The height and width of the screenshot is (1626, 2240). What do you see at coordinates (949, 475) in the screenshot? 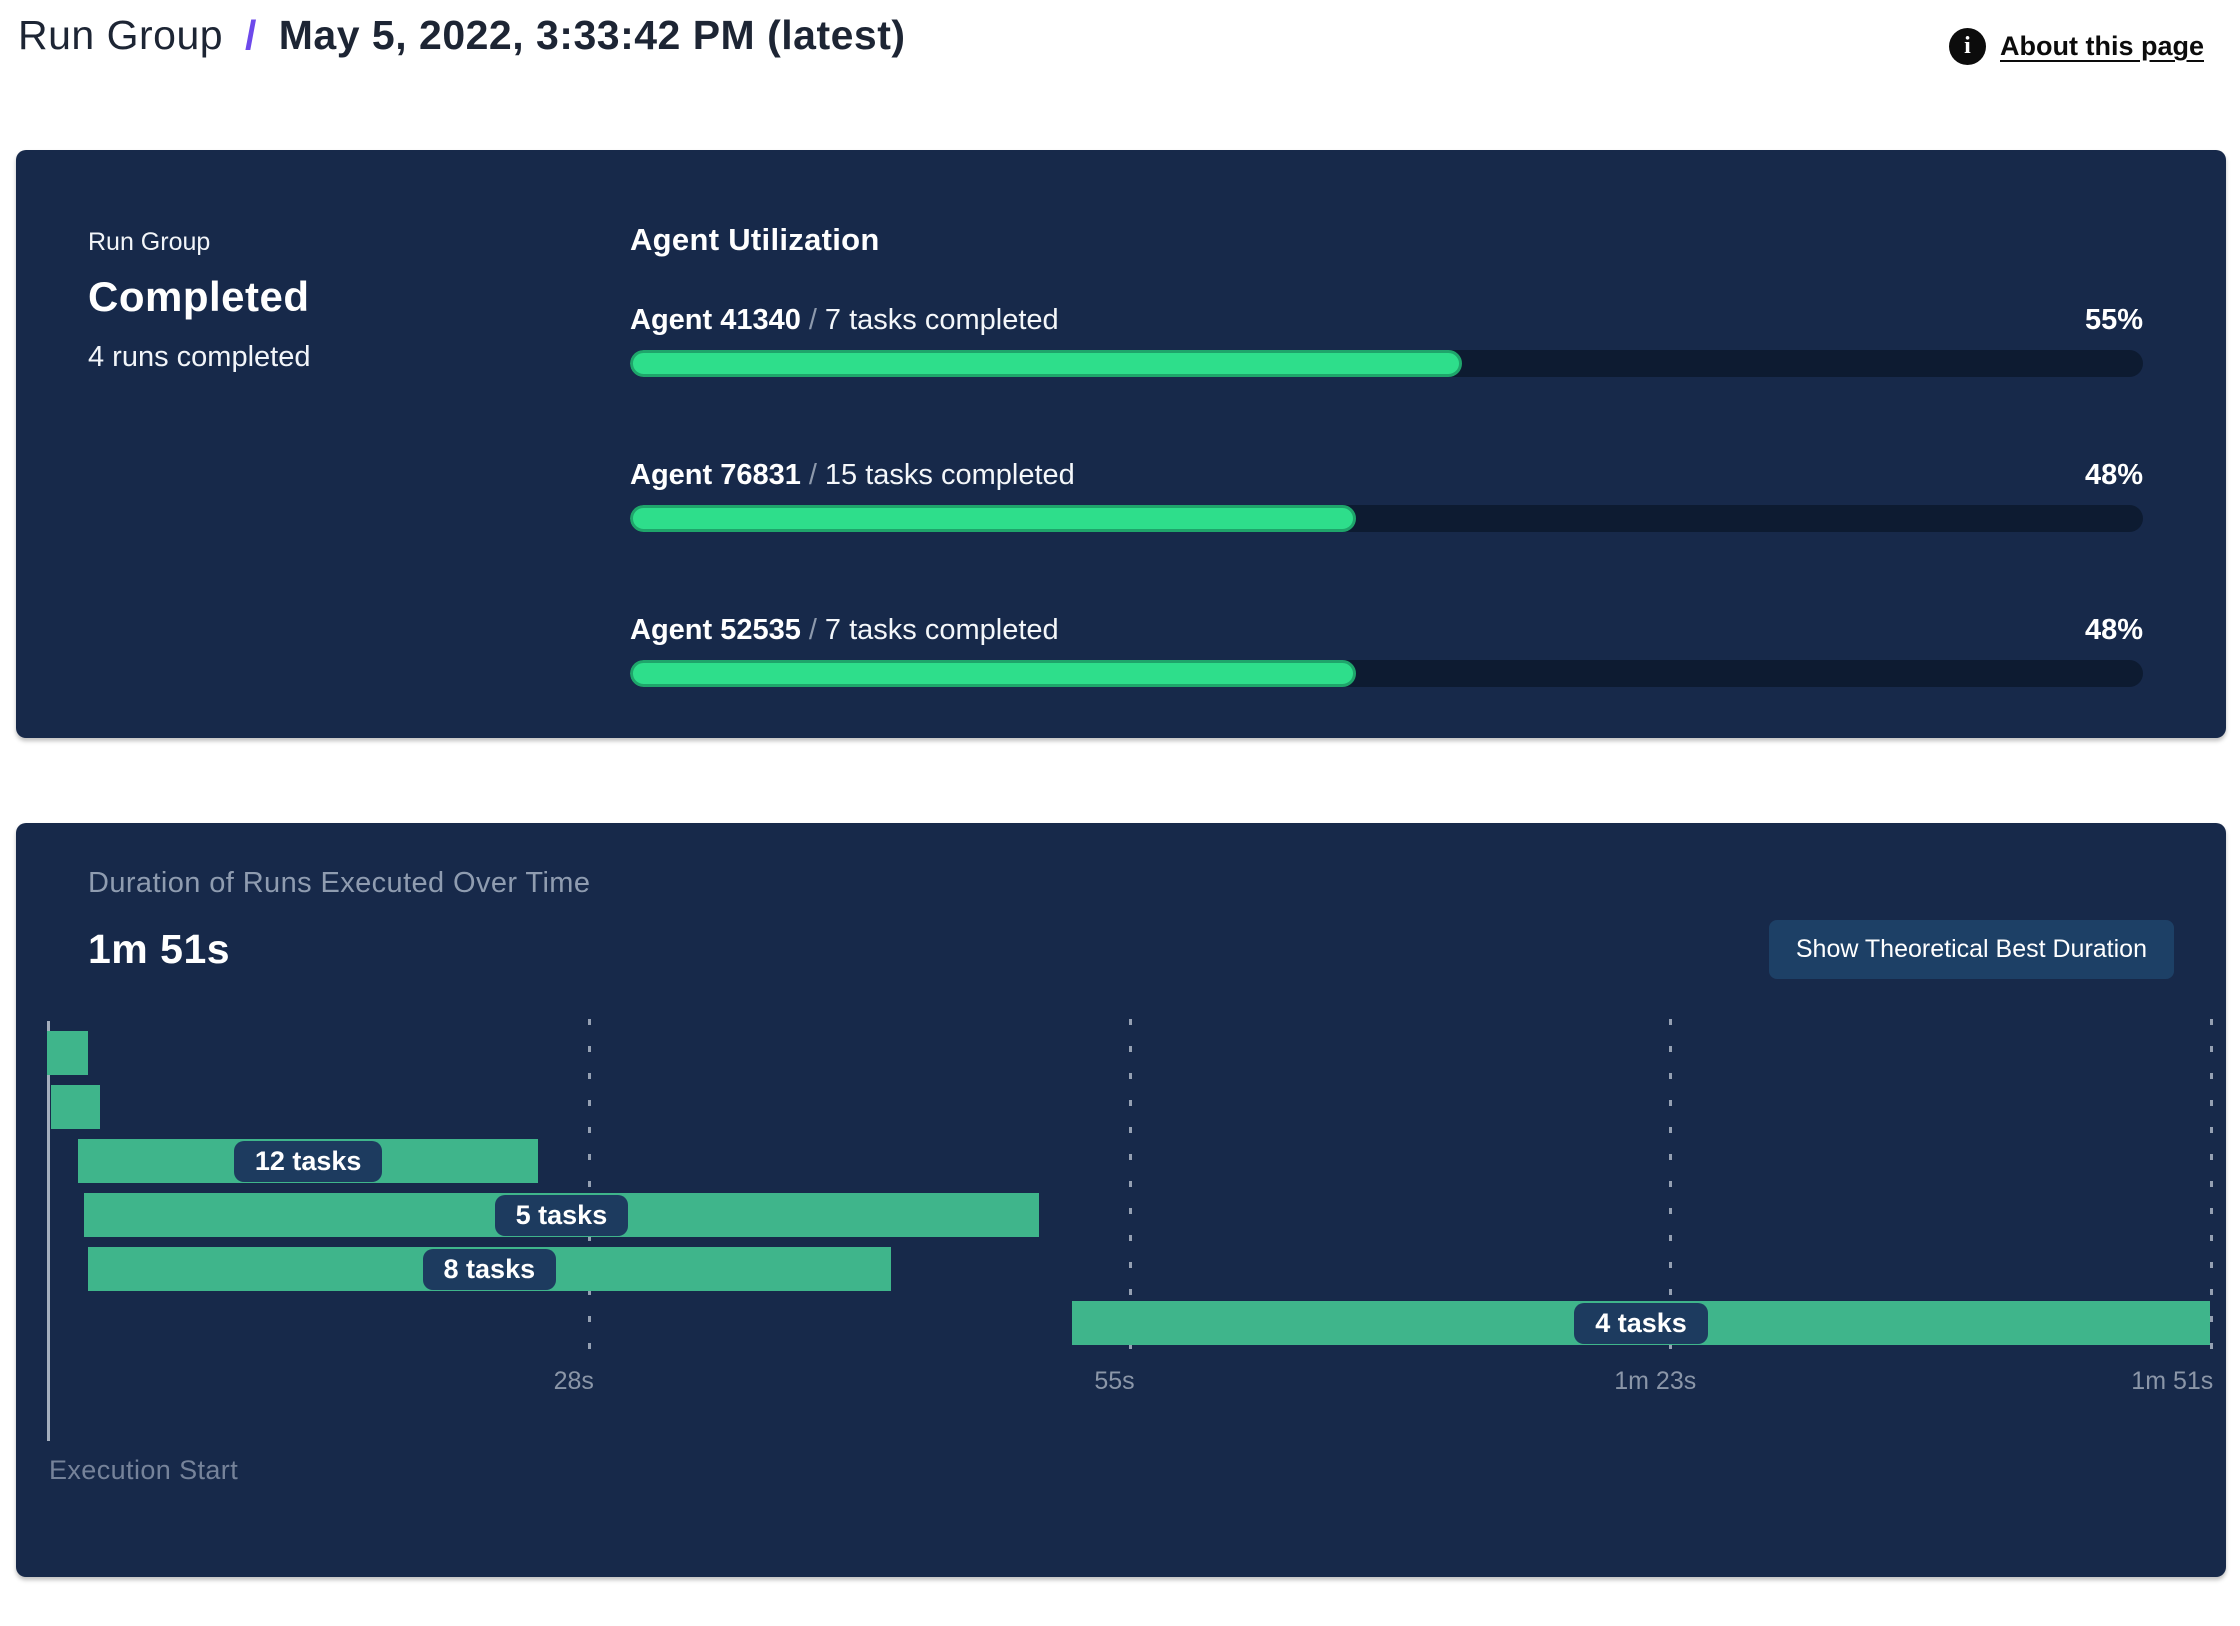
I see `agent-tasks-completed: 15 tasks completed` at bounding box center [949, 475].